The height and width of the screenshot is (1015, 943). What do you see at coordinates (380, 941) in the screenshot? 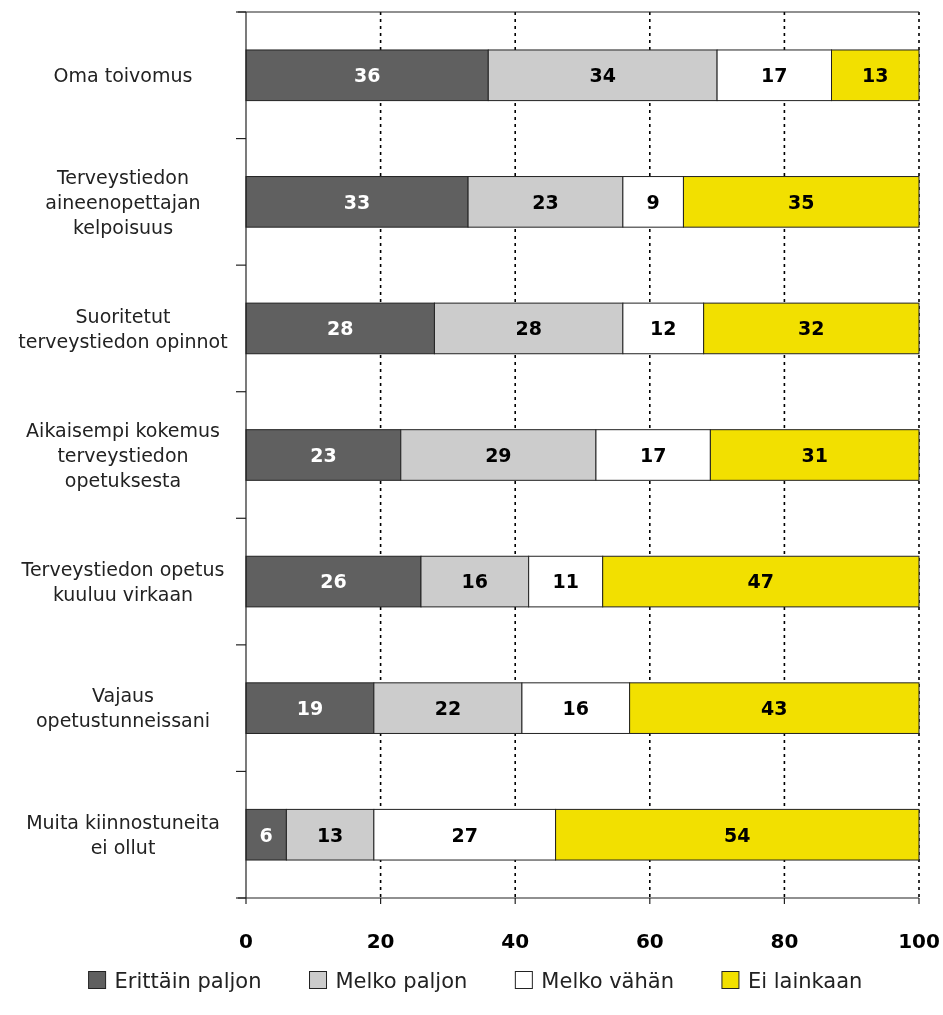
I see `x-tick-label: 20` at bounding box center [380, 941].